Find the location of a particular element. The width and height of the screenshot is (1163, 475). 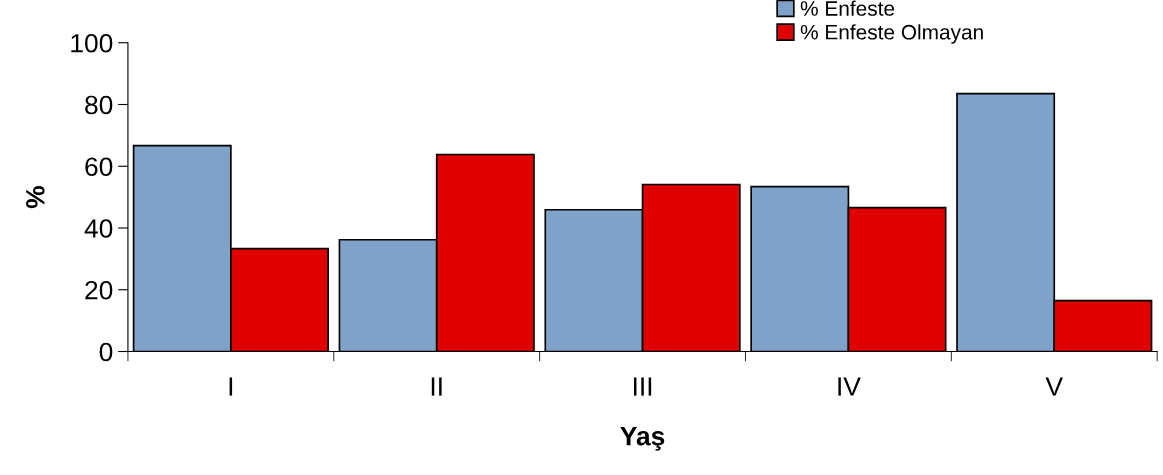

x-tick-label: V is located at coordinates (1054, 386).